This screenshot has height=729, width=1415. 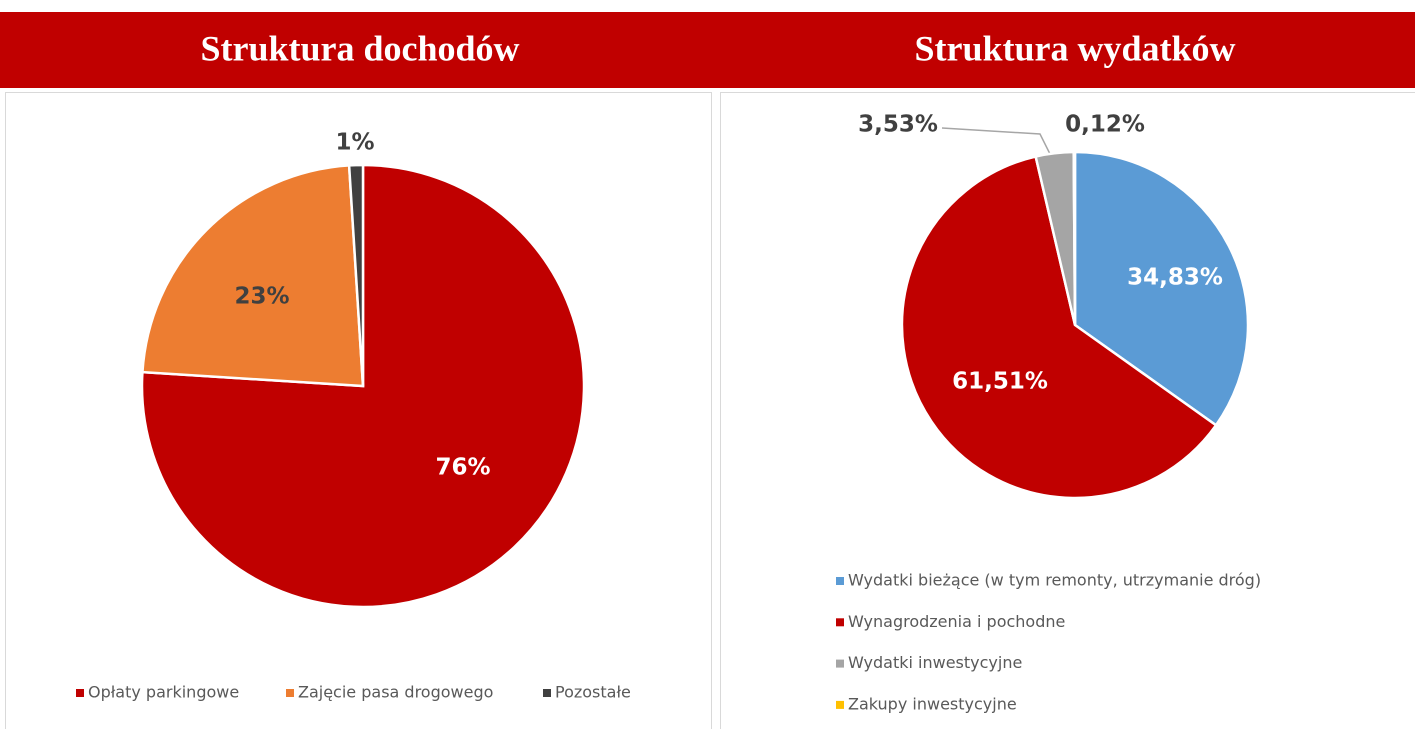 What do you see at coordinates (1105, 125) in the screenshot?
I see `data-label: 0,12%` at bounding box center [1105, 125].